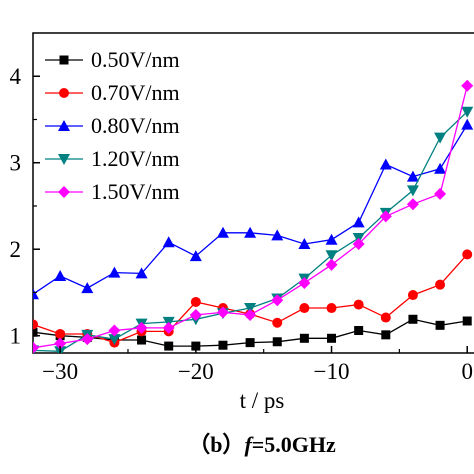  I want to click on legend: 0.50V/nm 0.70V/nm 0.80V/nm 1.20V/nm 1.50V/nm, so click(112, 125).